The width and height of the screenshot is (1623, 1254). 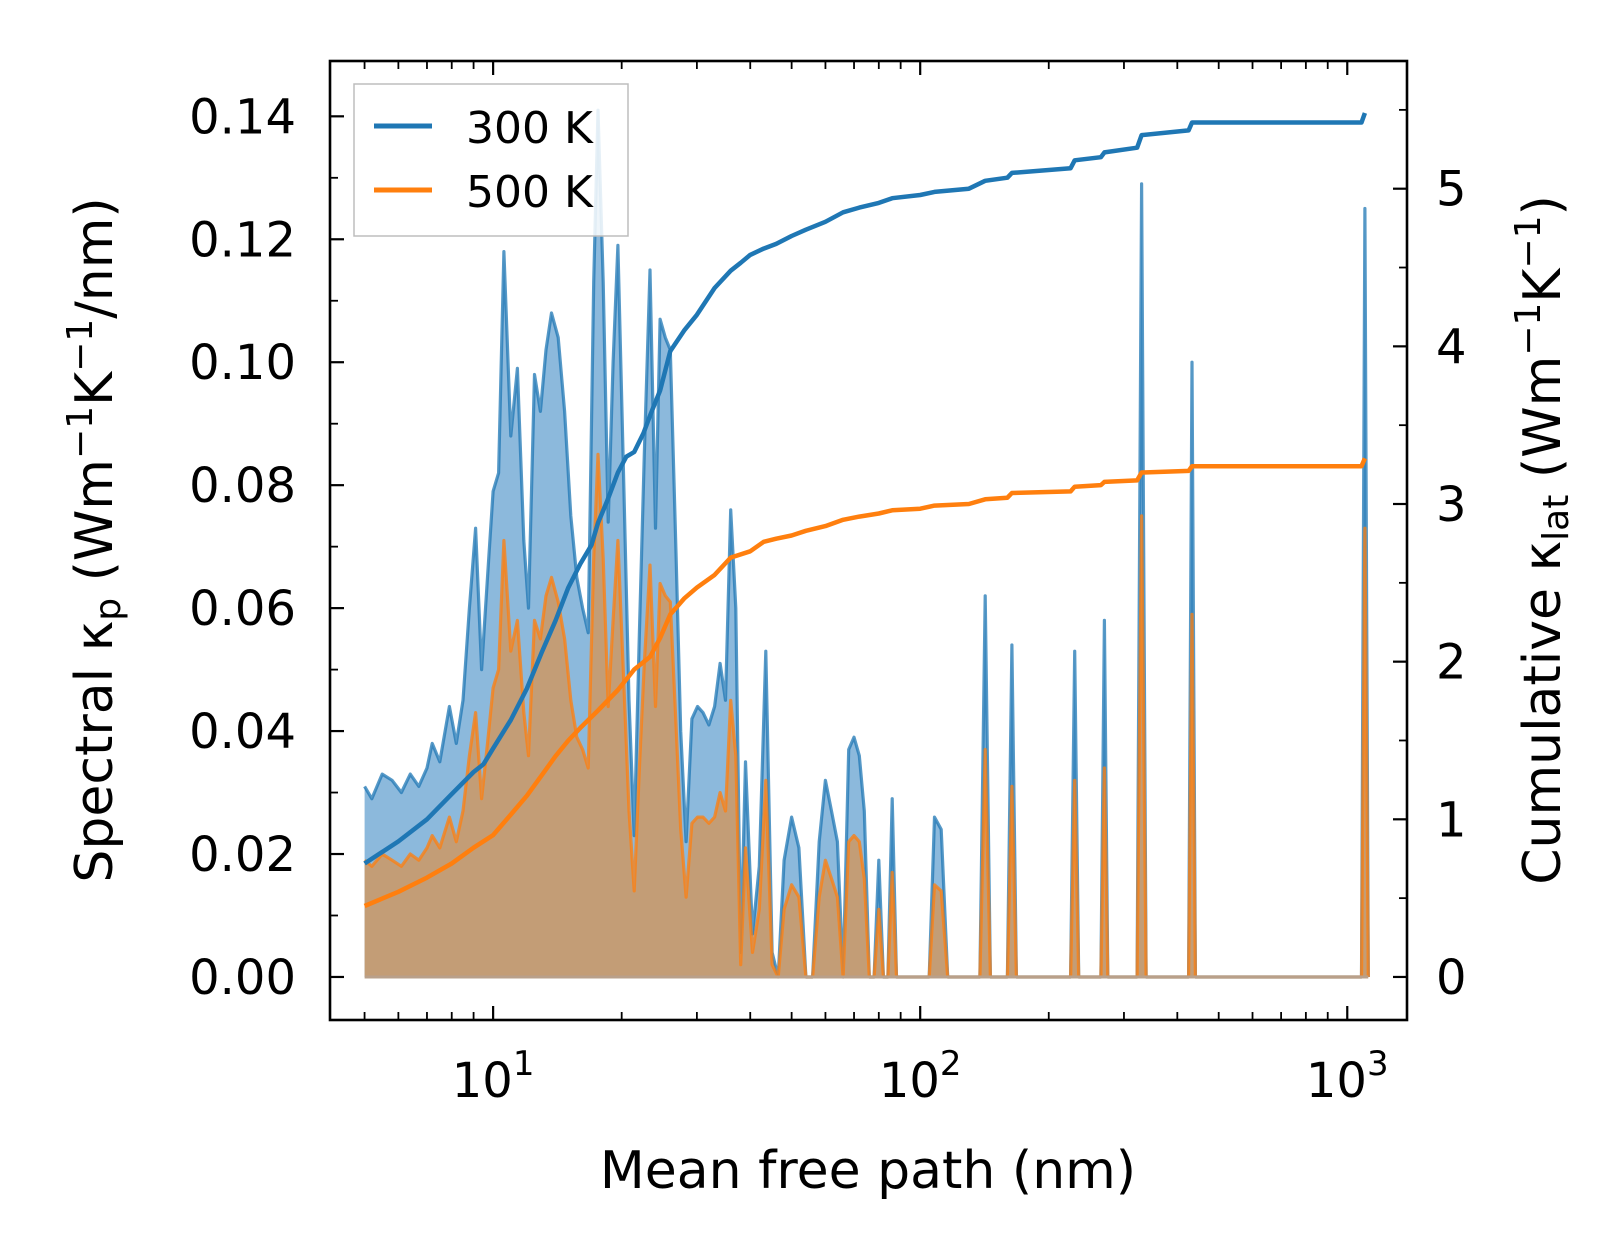 I want to click on legend-box, so click(x=491, y=160).